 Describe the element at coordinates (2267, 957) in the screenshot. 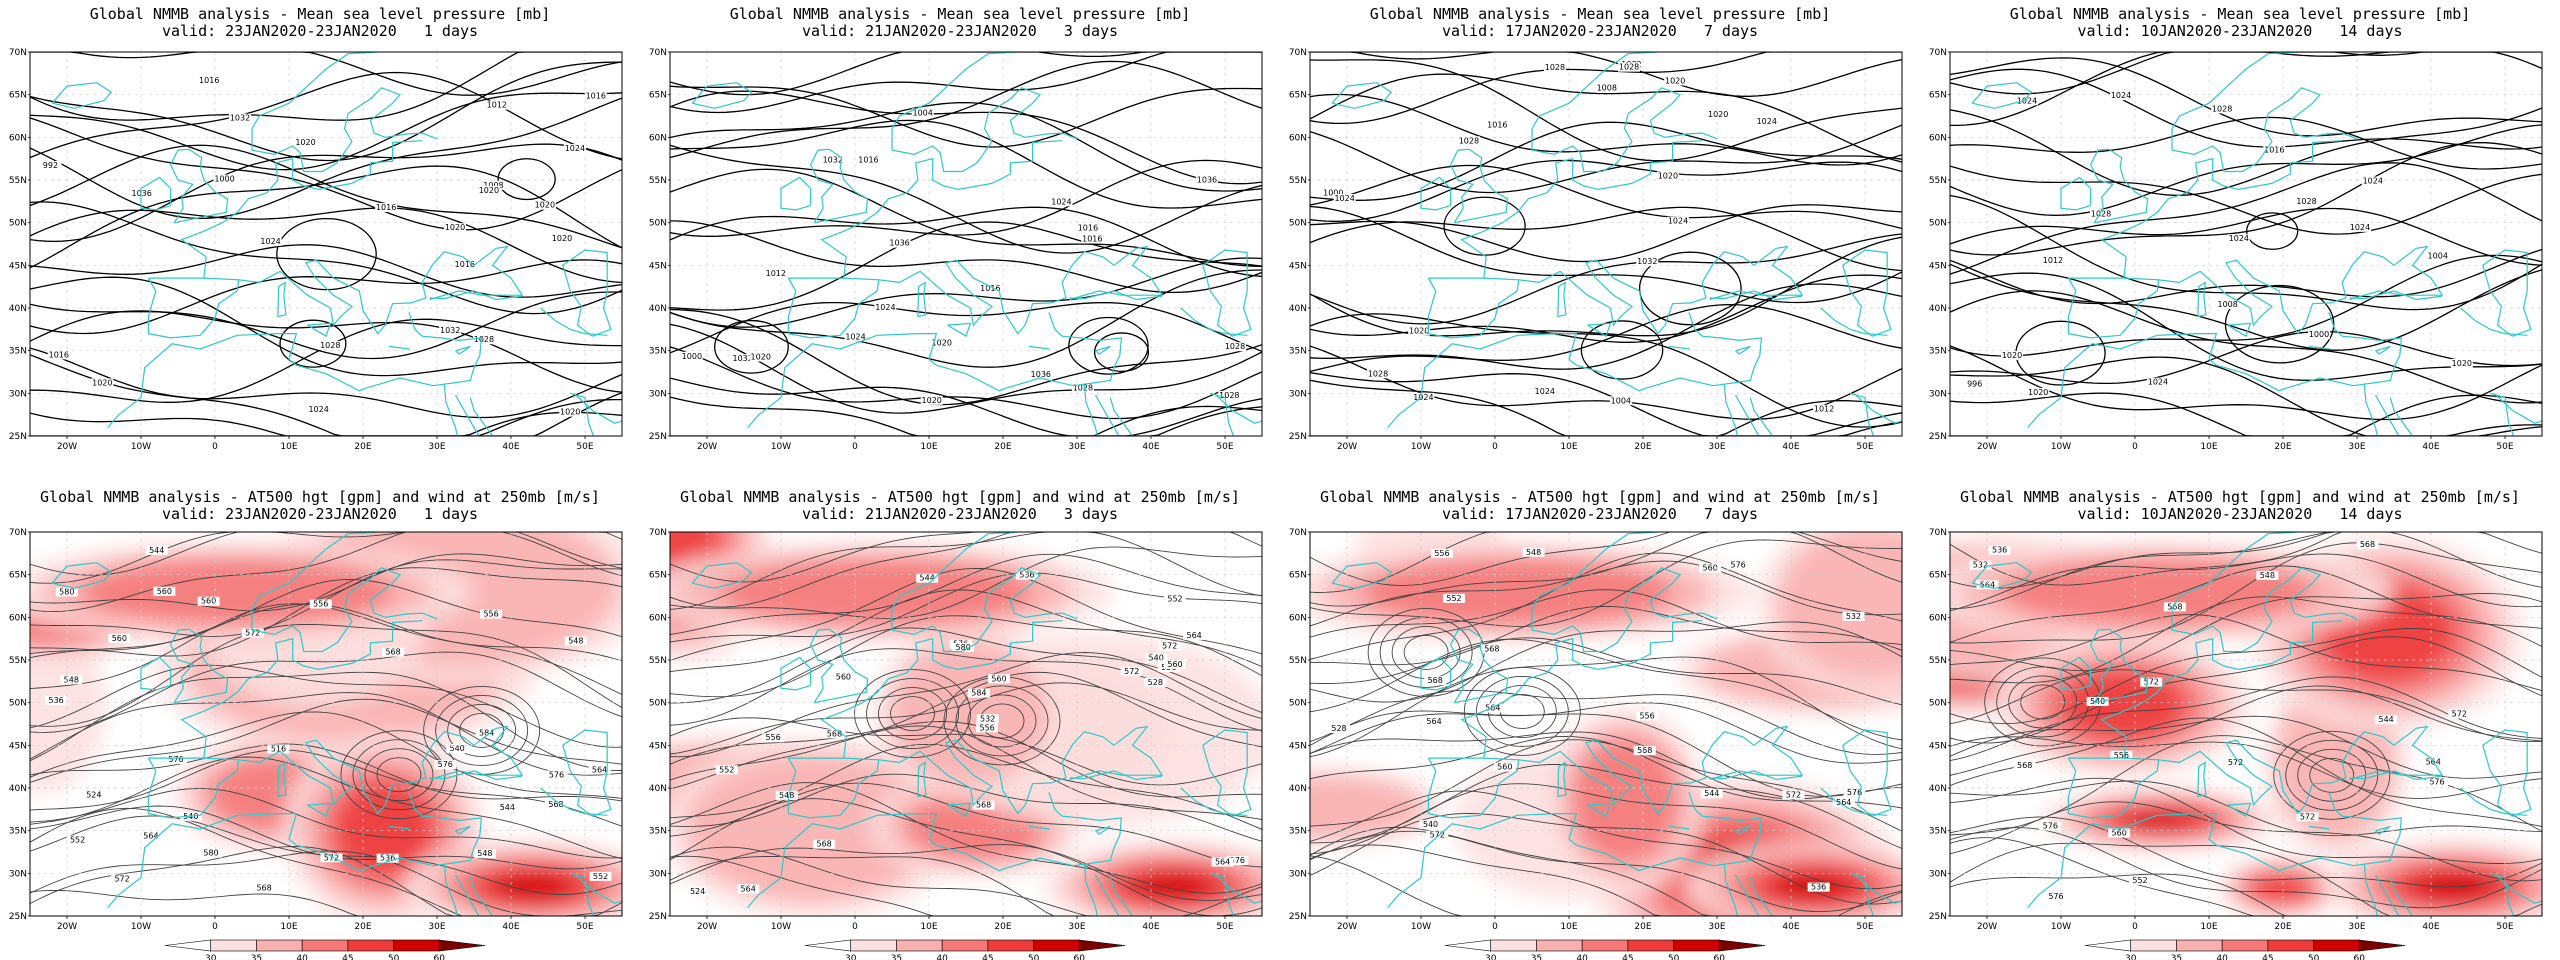

I see `colorbar-label: 45` at that location.